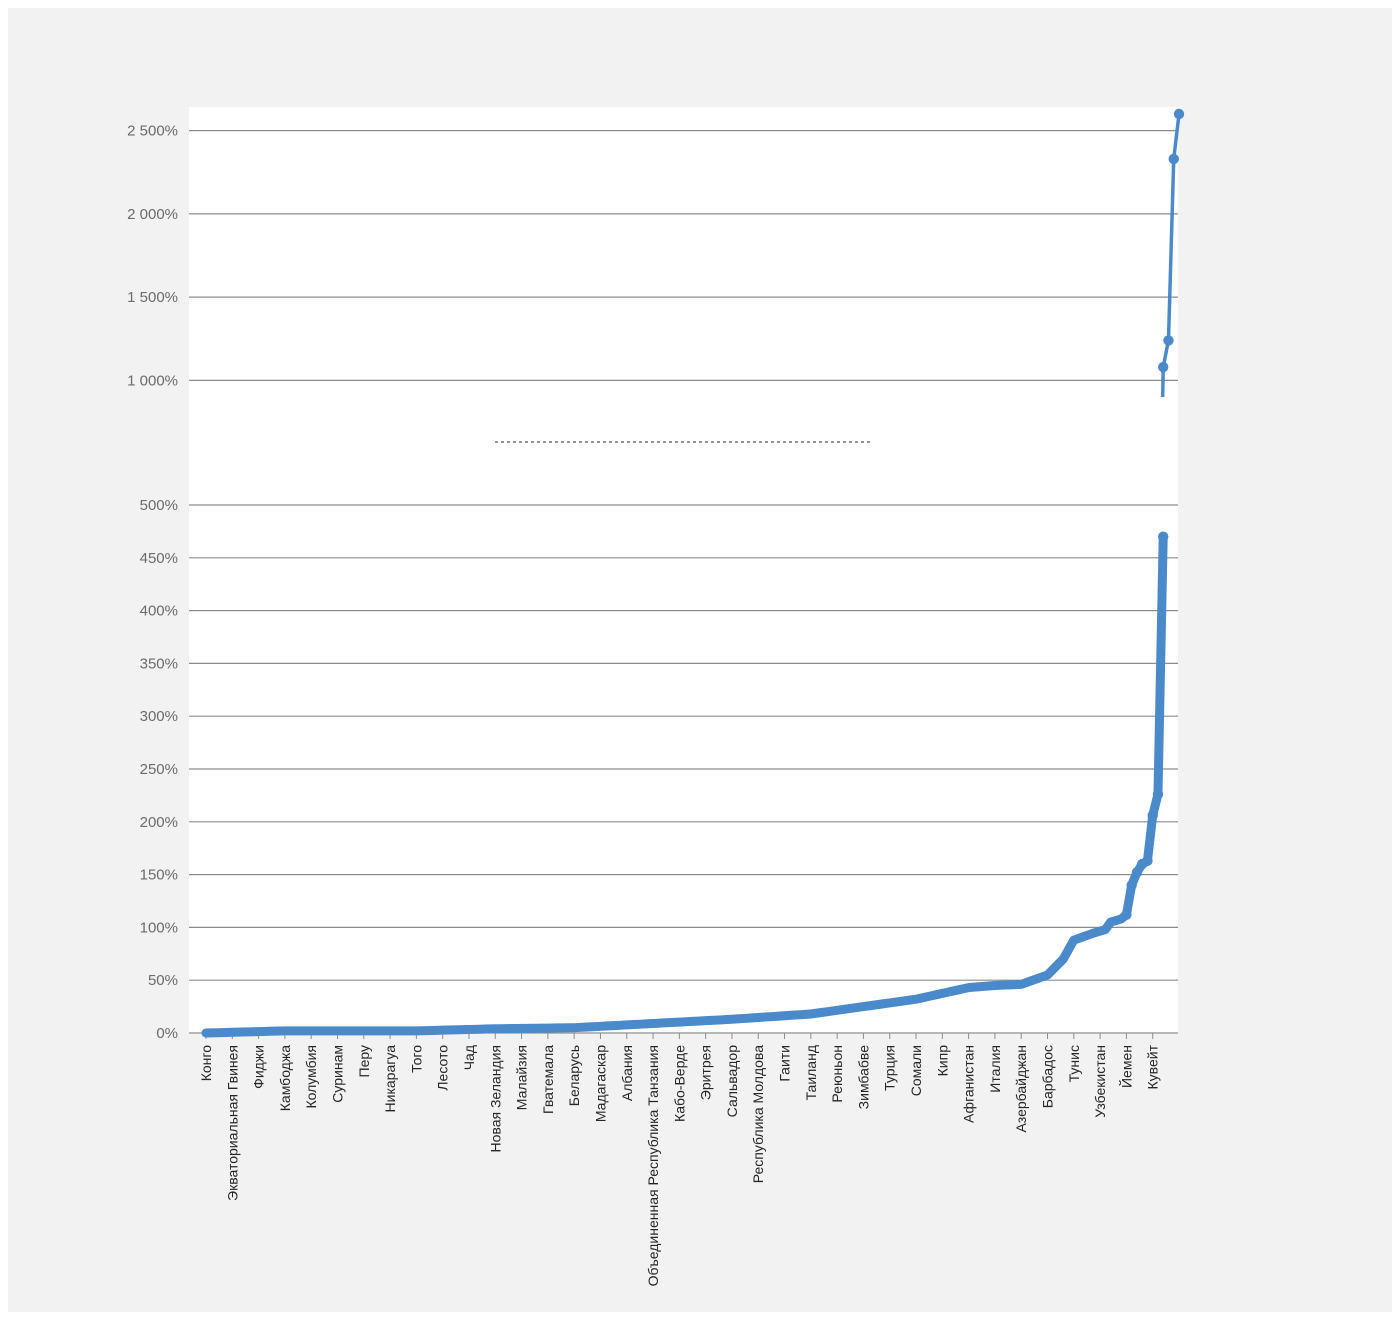 The image size is (1400, 1319). Describe the element at coordinates (167, 1033) in the screenshot. I see `y-tick-label: 0%` at that location.